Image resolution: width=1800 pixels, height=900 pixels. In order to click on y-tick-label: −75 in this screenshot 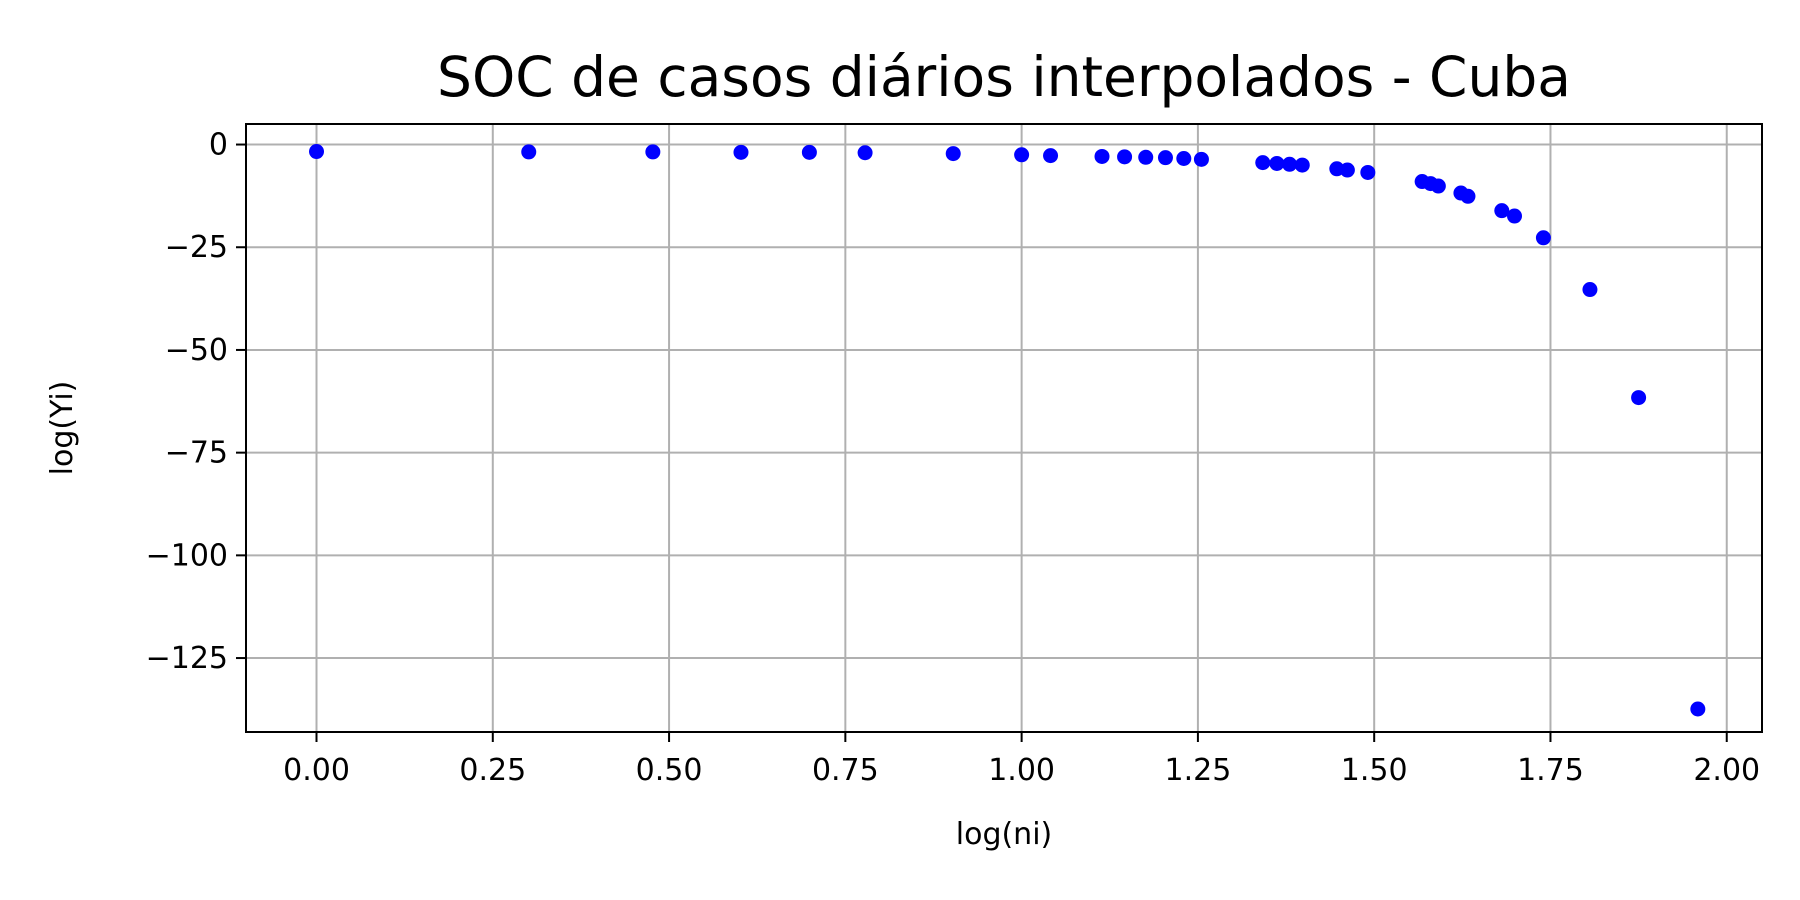, I will do `click(196, 453)`.